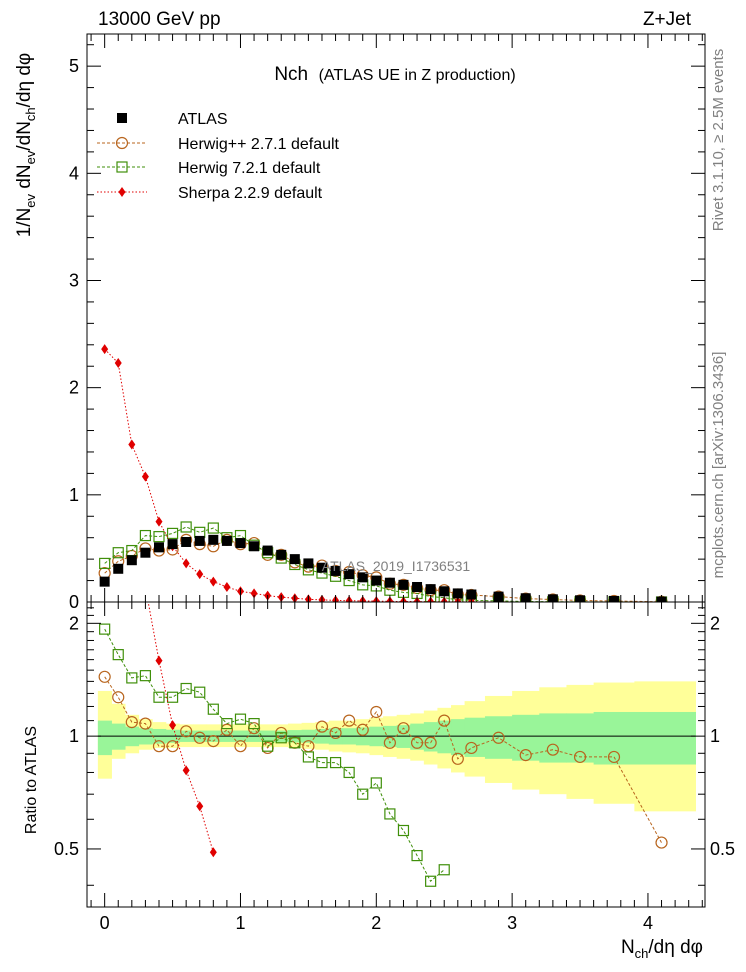 Image resolution: width=746 pixels, height=972 pixels. I want to click on header-right-label: Z+Jet, so click(667, 19).